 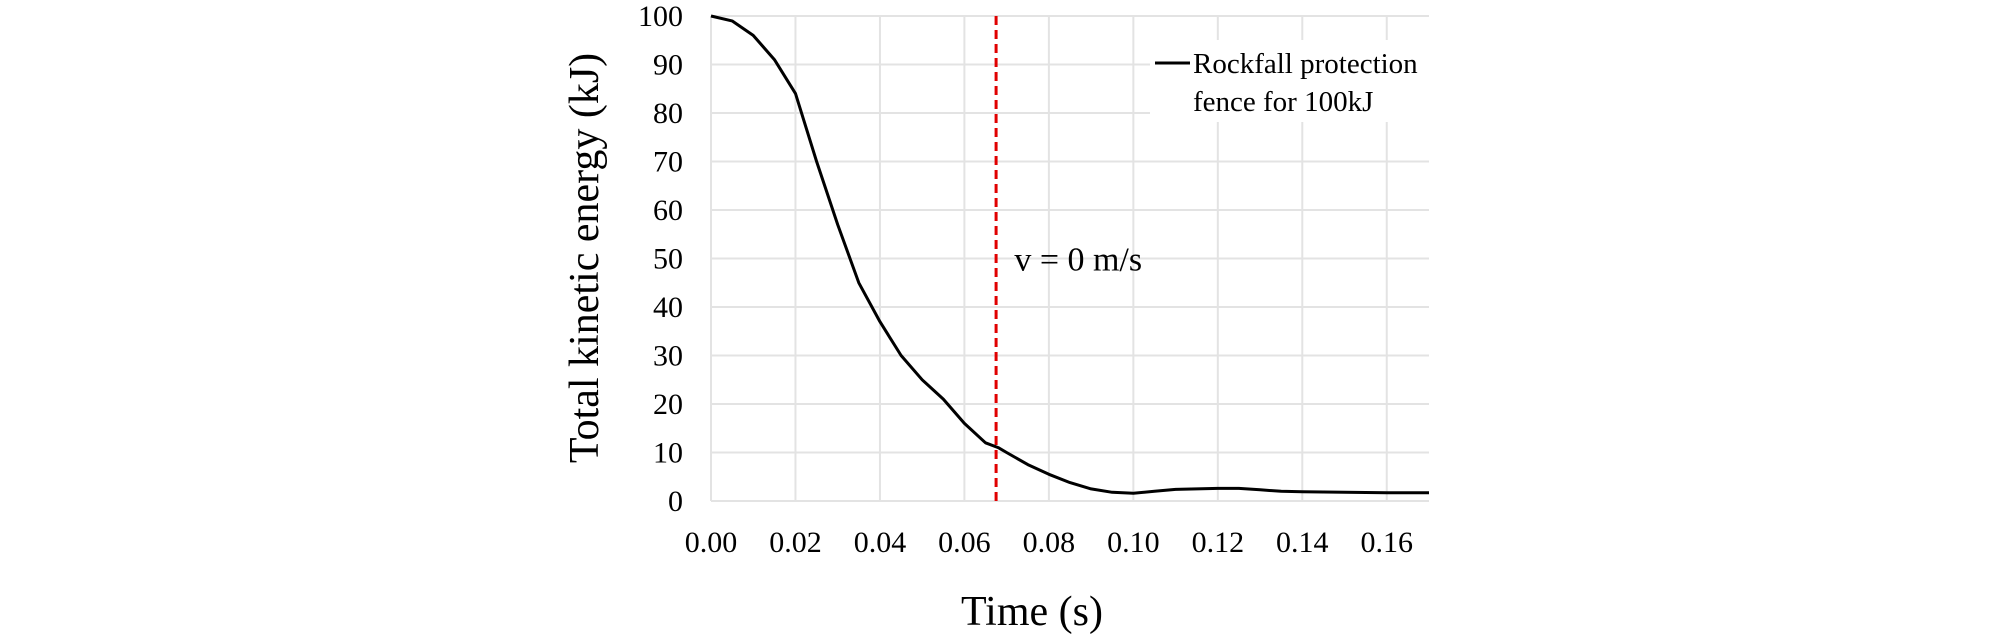 I want to click on x-tick-label: 0.04, so click(x=880, y=542).